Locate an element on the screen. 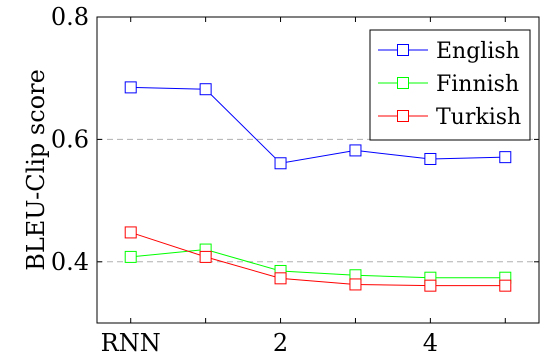 Image resolution: width=547 pixels, height=356 pixels. x-tick-label: RNN is located at coordinates (131, 342).